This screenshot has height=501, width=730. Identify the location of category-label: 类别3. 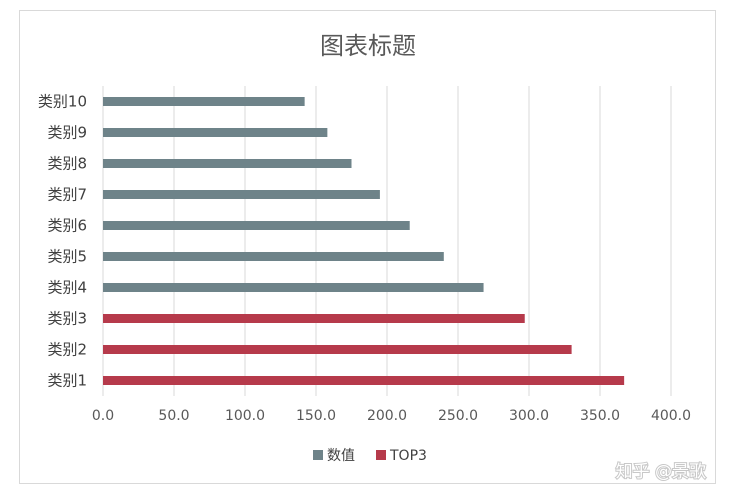
(67, 319).